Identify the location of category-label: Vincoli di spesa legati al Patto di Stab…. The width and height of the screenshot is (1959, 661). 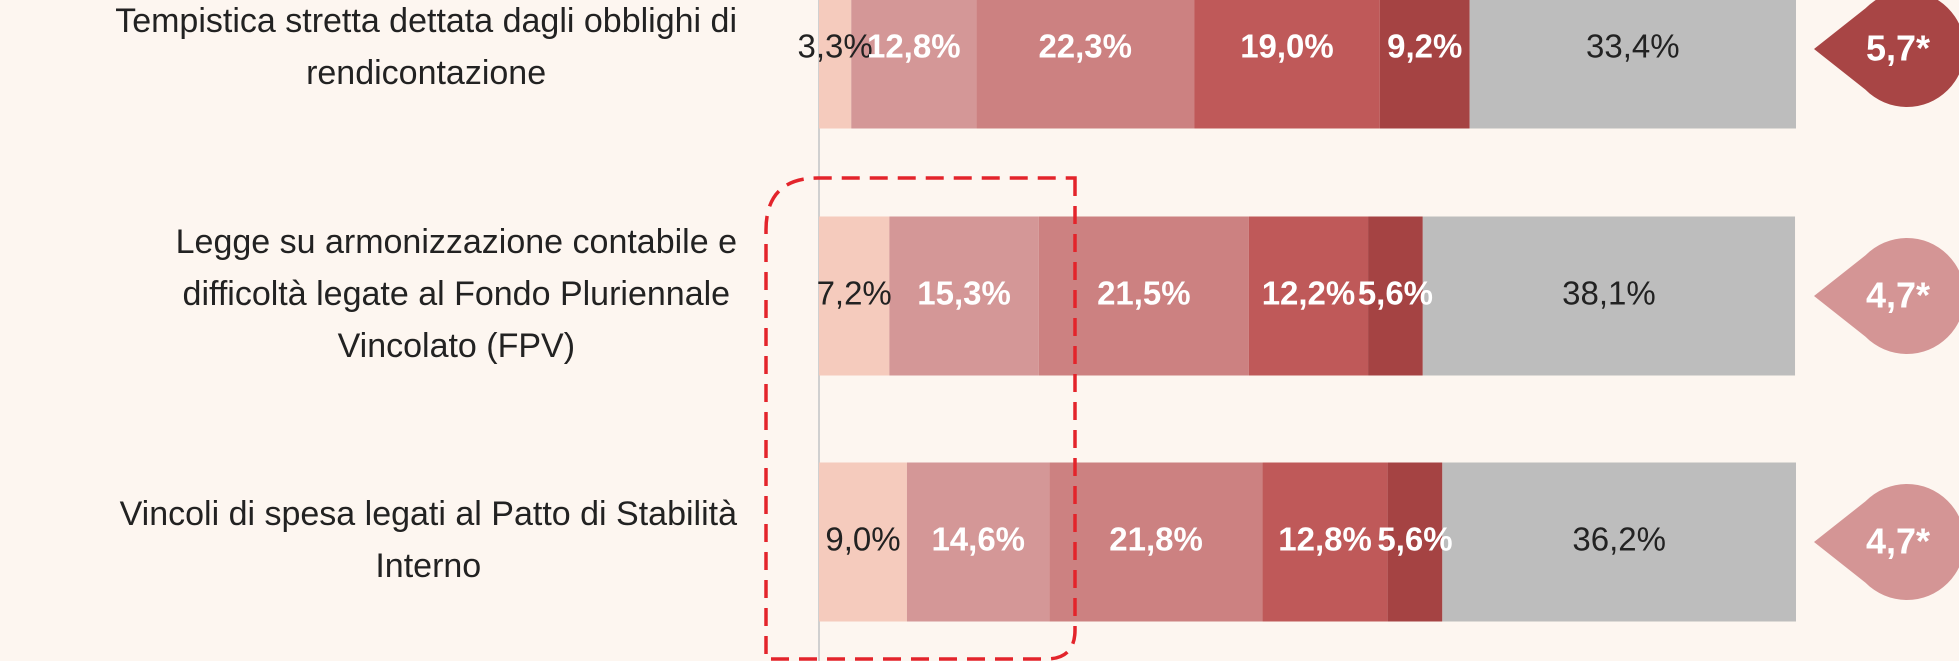
(429, 514).